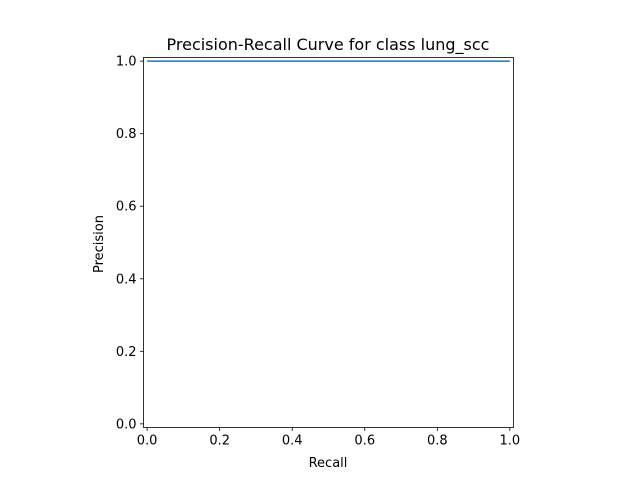 The image size is (640, 484). Describe the element at coordinates (126, 62) in the screenshot. I see `y-tick-label: 1.0` at that location.